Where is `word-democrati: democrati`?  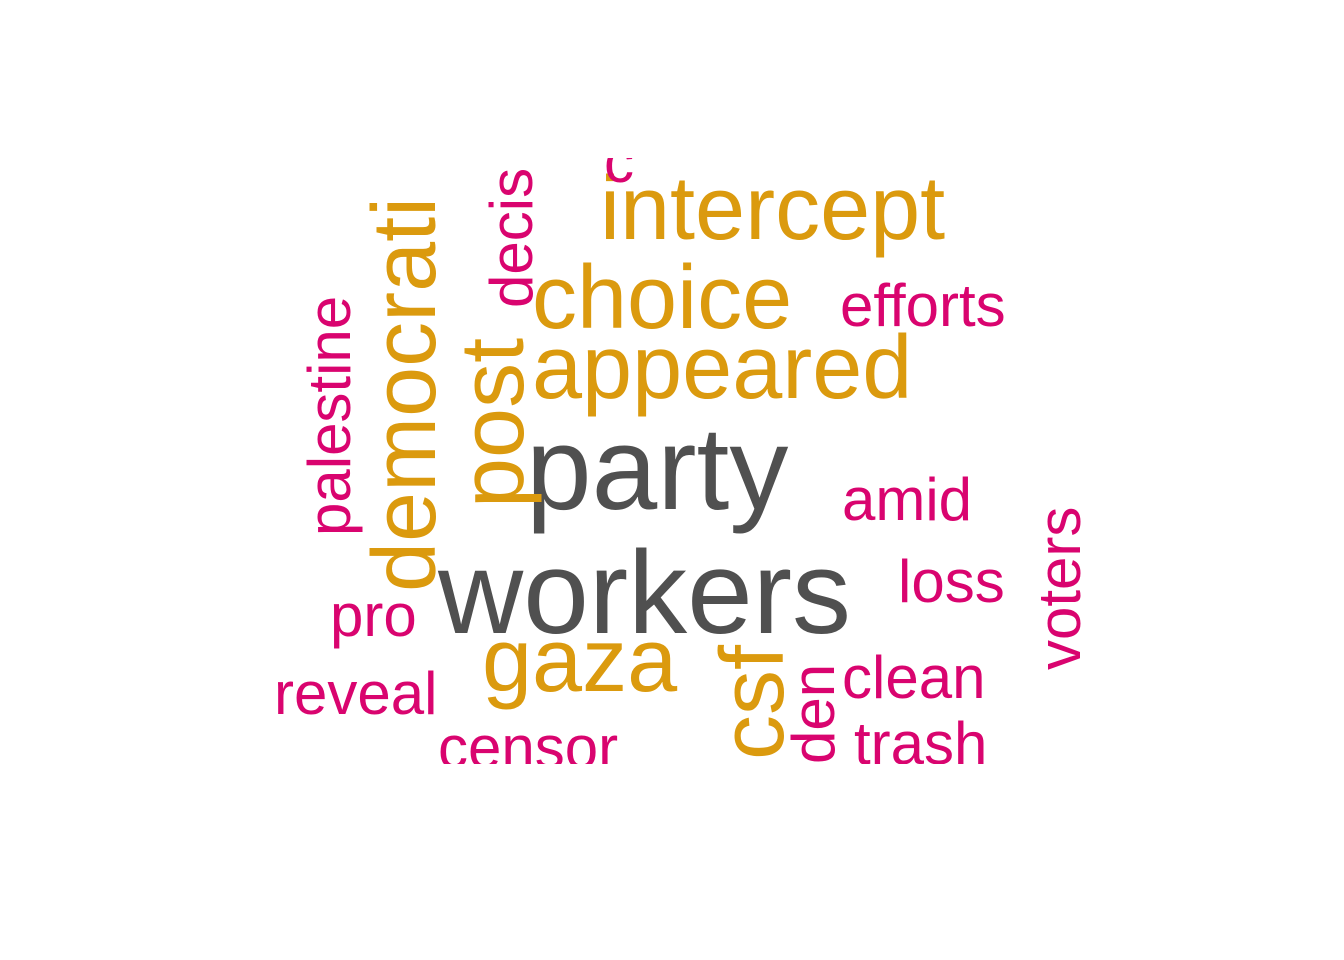
word-democrati: democrati is located at coordinates (405, 394).